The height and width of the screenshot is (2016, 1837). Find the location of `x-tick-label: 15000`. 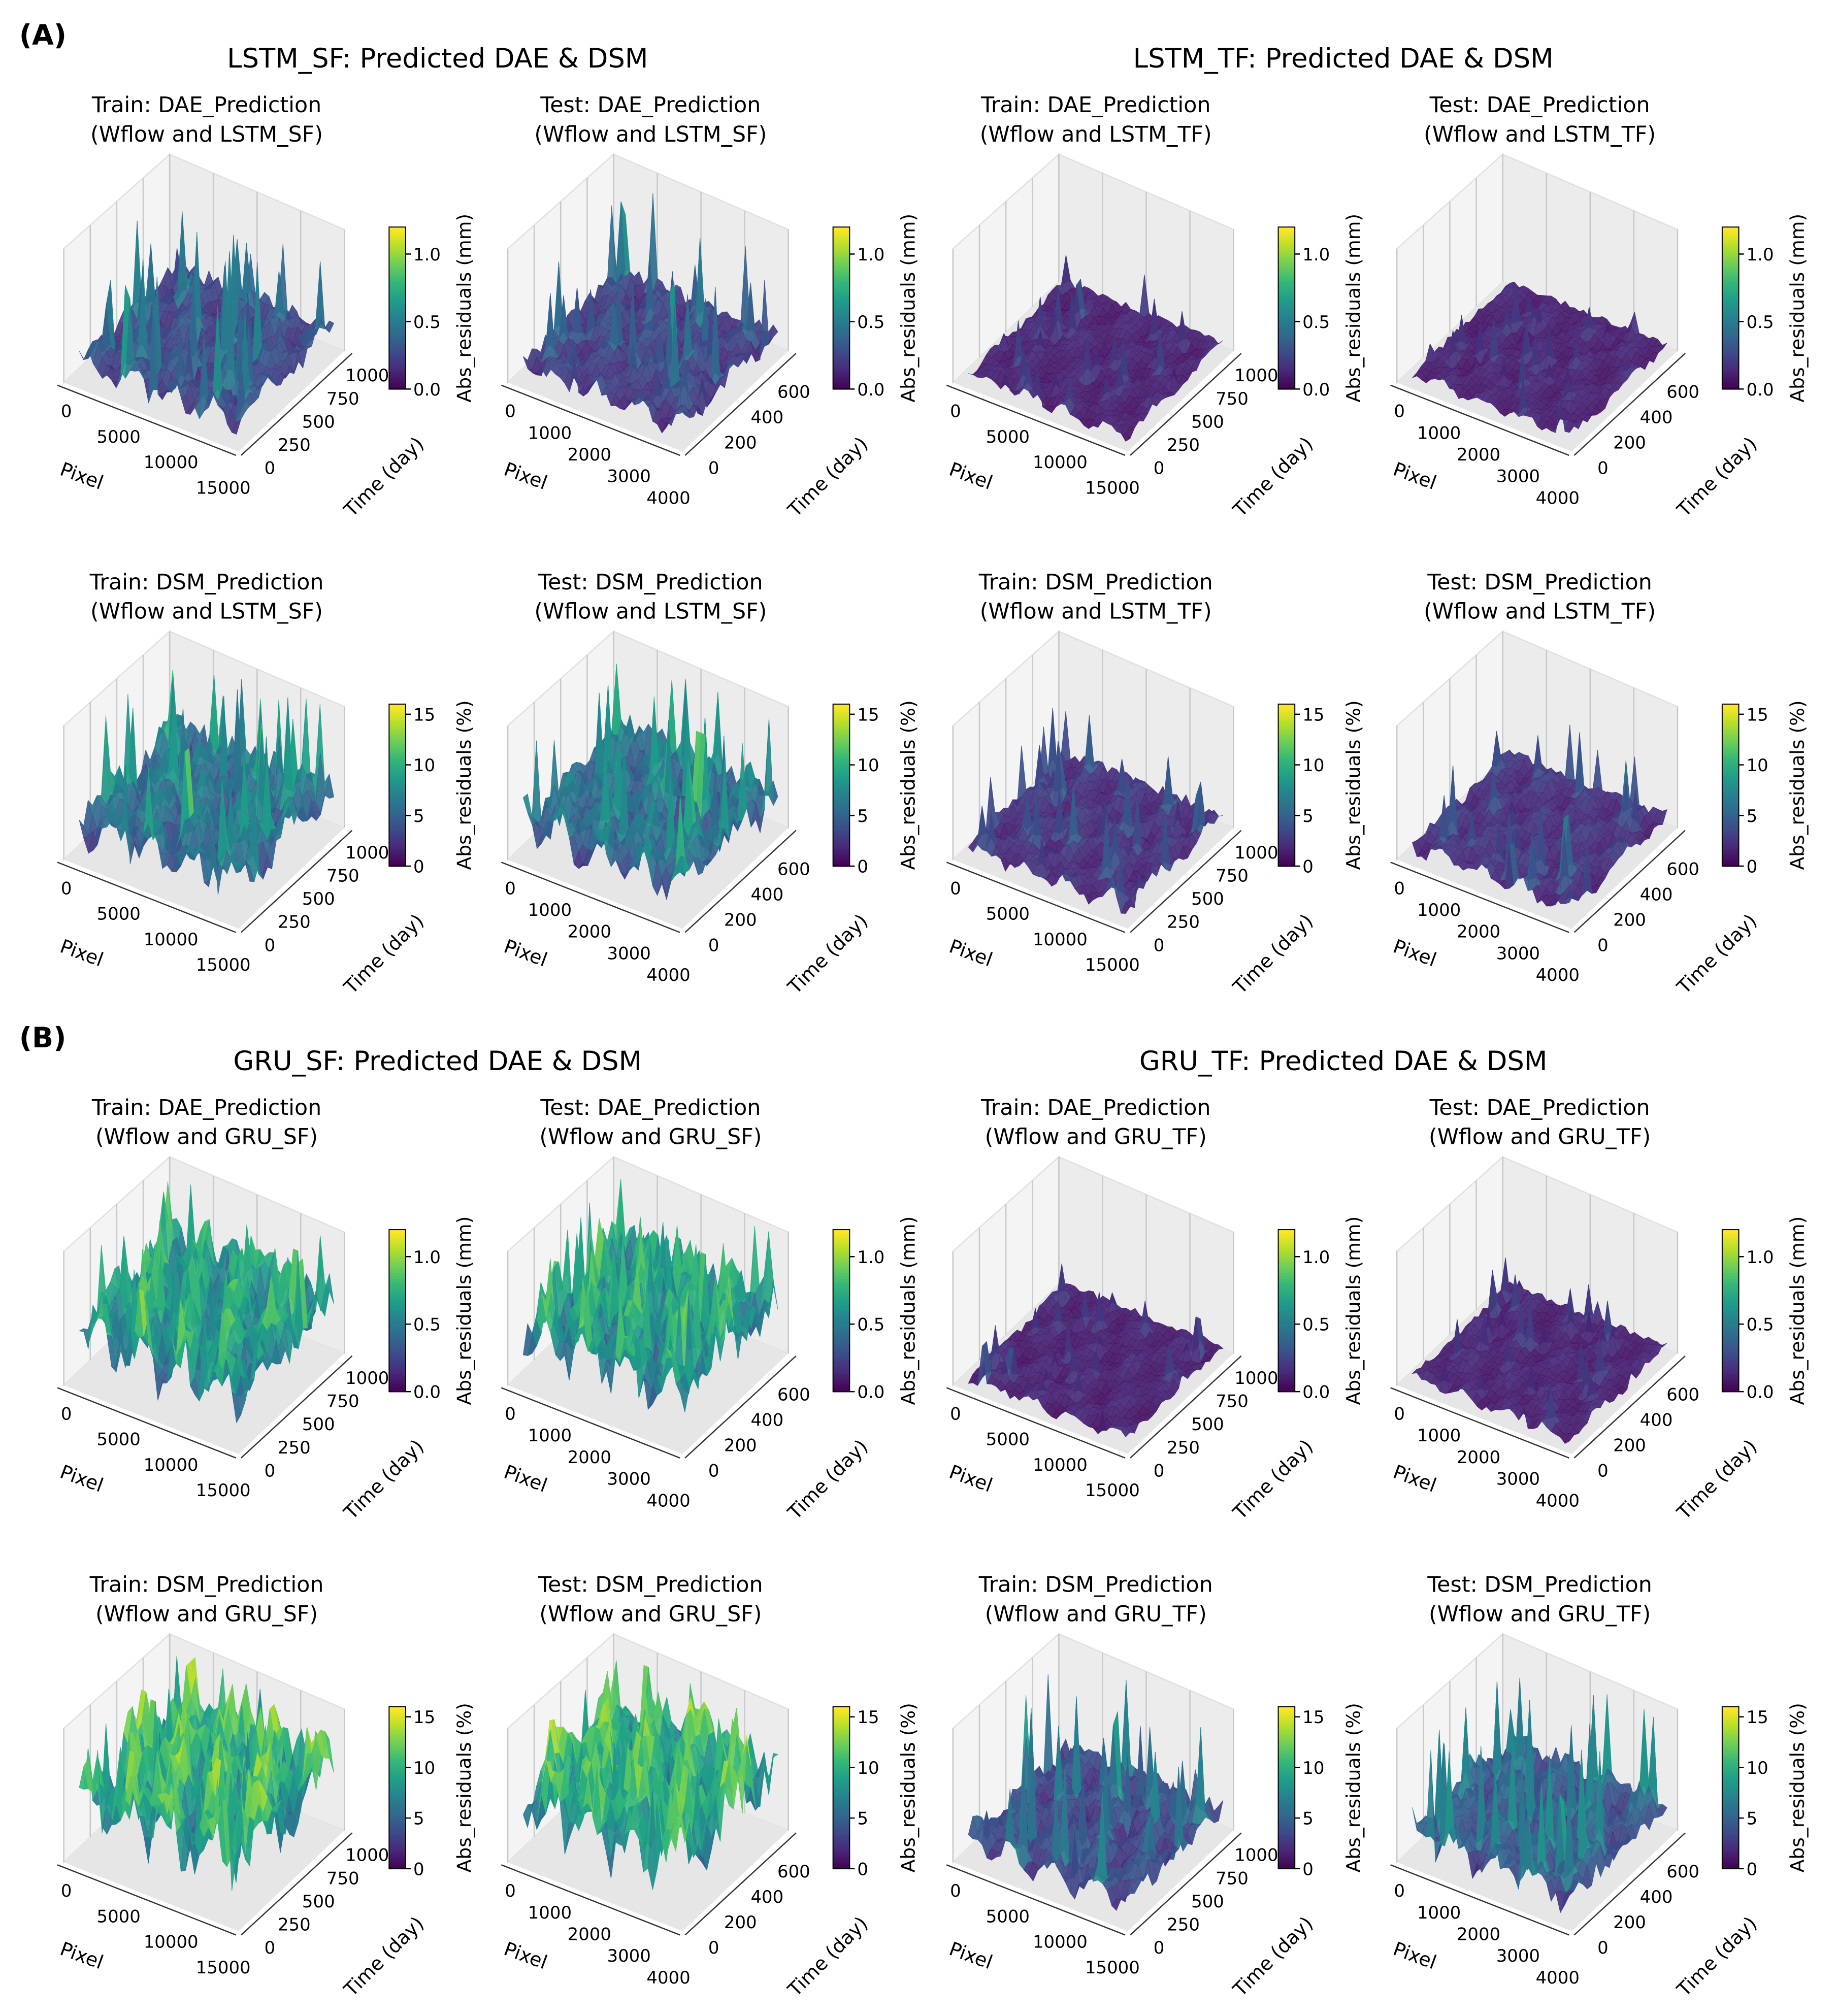

x-tick-label: 15000 is located at coordinates (1112, 488).